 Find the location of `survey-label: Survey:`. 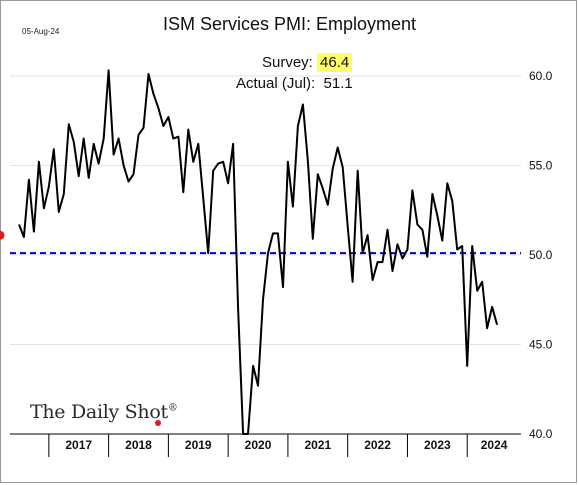

survey-label: Survey: is located at coordinates (287, 62).